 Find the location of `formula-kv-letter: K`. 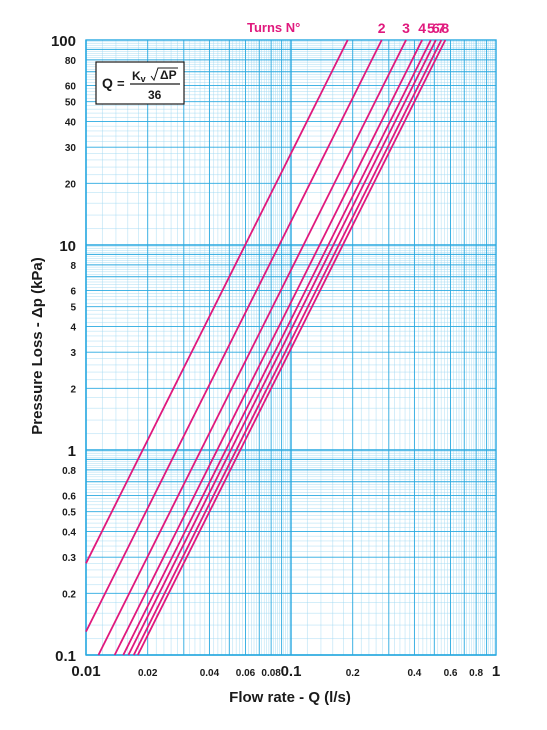

formula-kv-letter: K is located at coordinates (136, 76).